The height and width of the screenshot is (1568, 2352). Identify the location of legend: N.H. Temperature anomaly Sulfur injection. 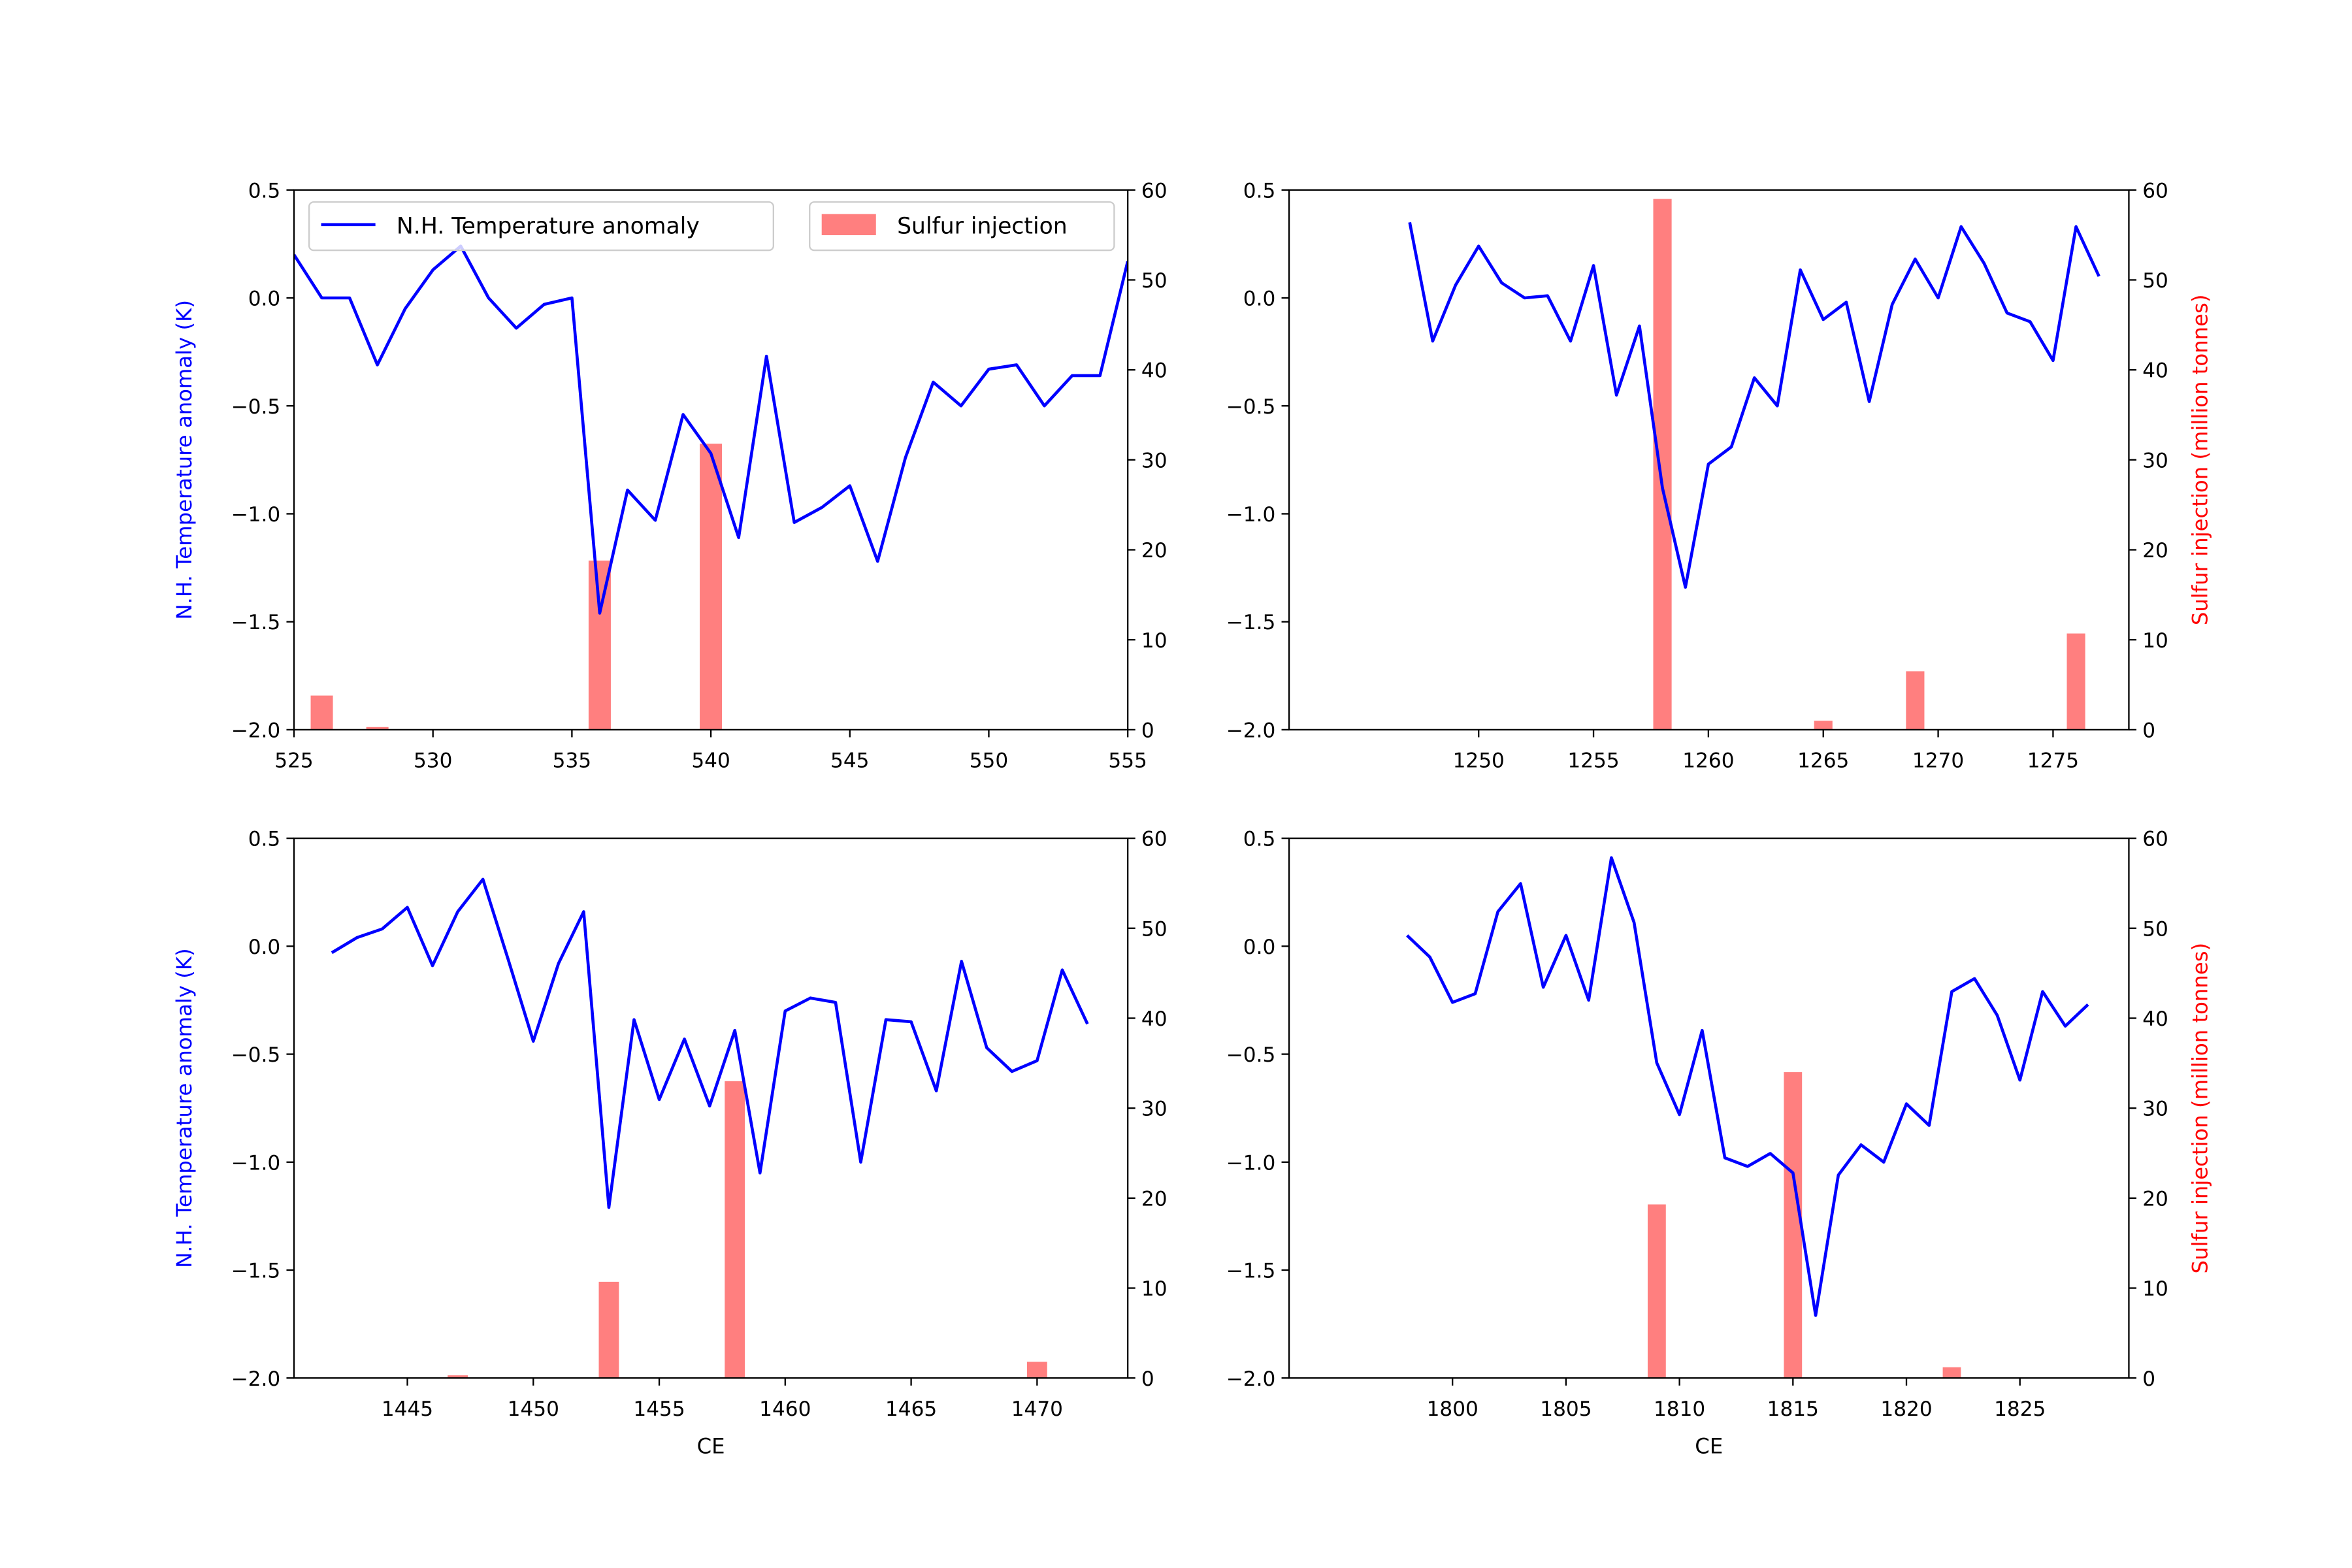
(711, 226).